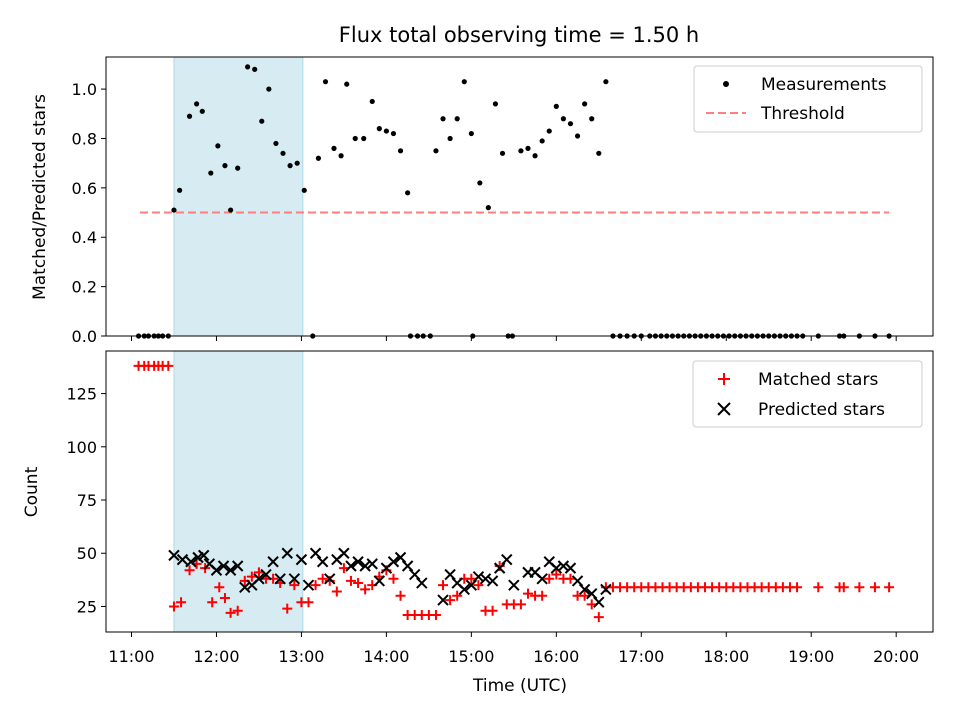 This screenshot has width=960, height=720. I want to click on legend-matched-label: Matched stars, so click(818, 380).